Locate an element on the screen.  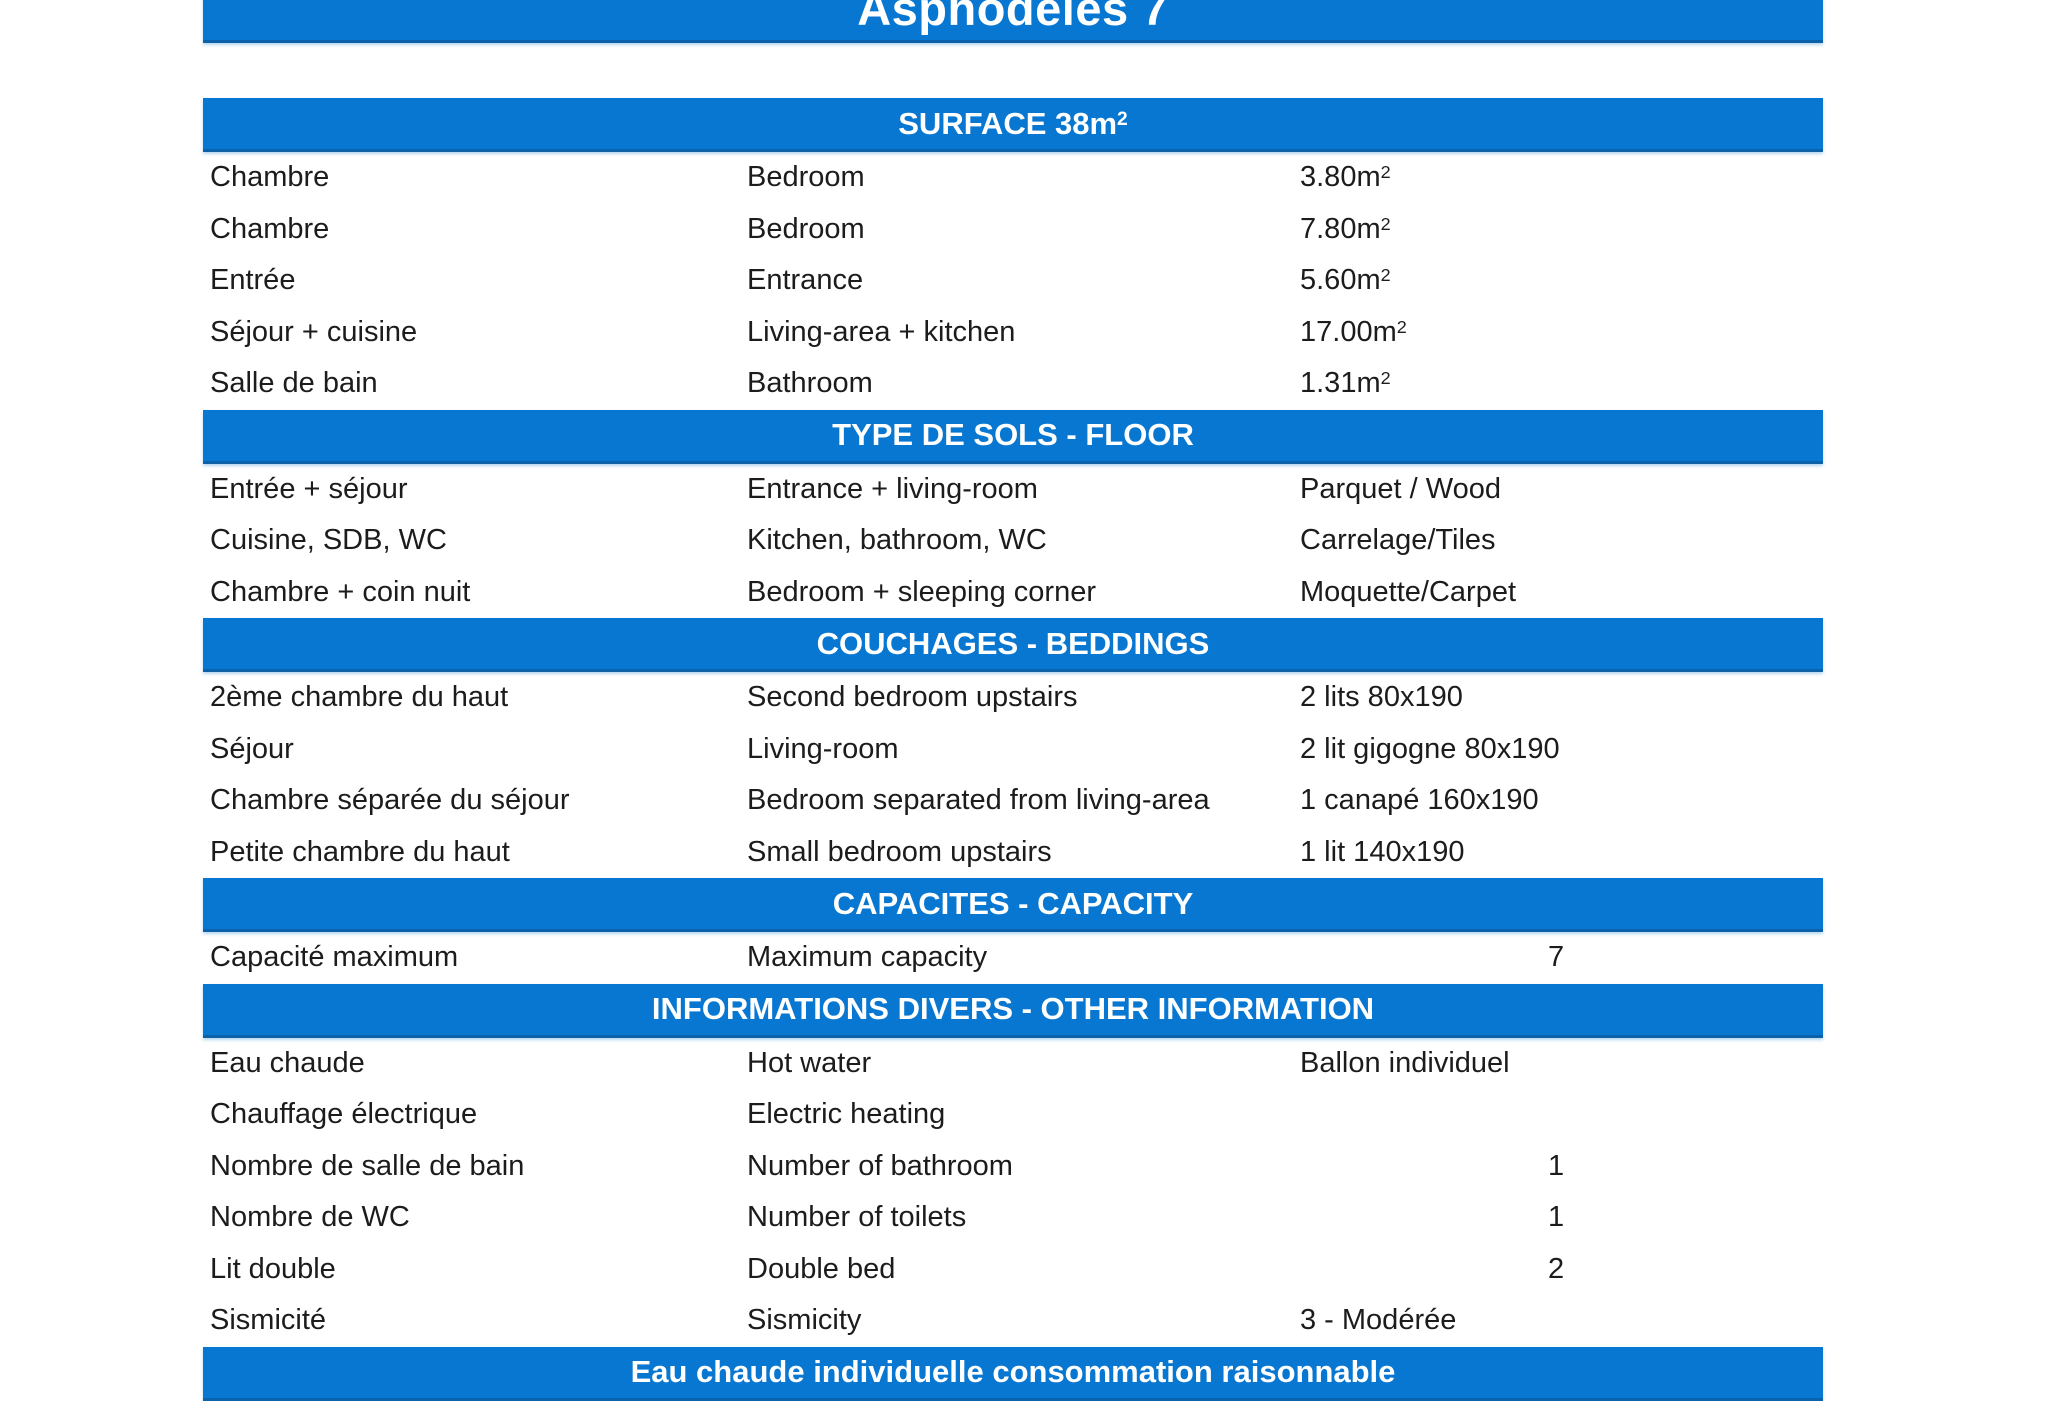
table-row: Chambre Bedroom 3.80m2 is located at coordinates (1013, 178).